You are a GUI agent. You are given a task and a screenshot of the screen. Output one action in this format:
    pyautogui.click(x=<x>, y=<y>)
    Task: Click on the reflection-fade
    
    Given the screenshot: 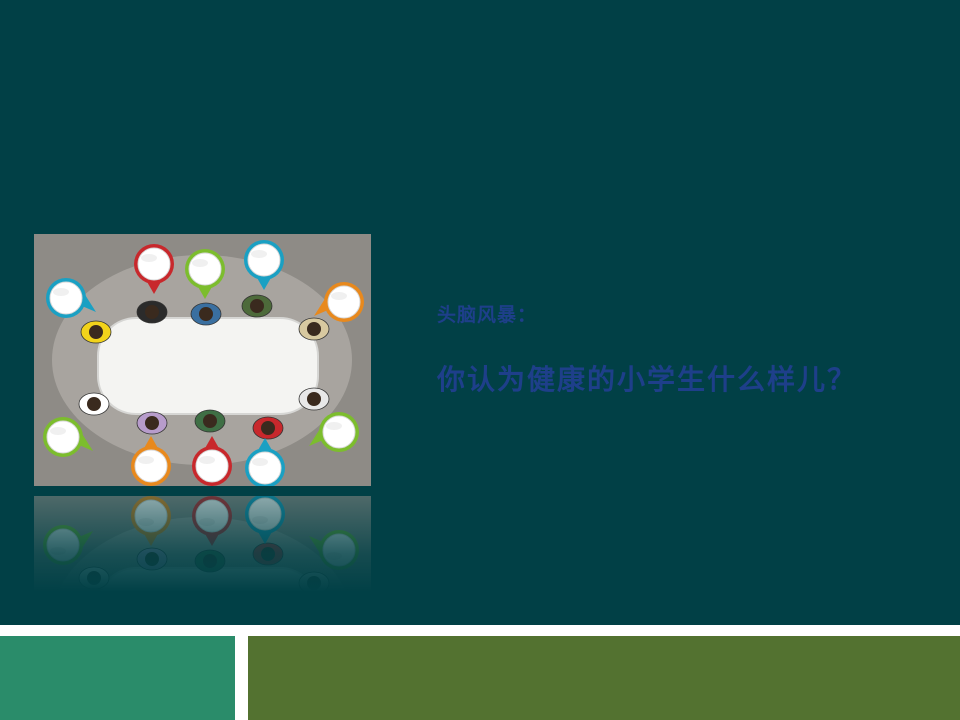 What is the action you would take?
    pyautogui.click(x=202, y=544)
    